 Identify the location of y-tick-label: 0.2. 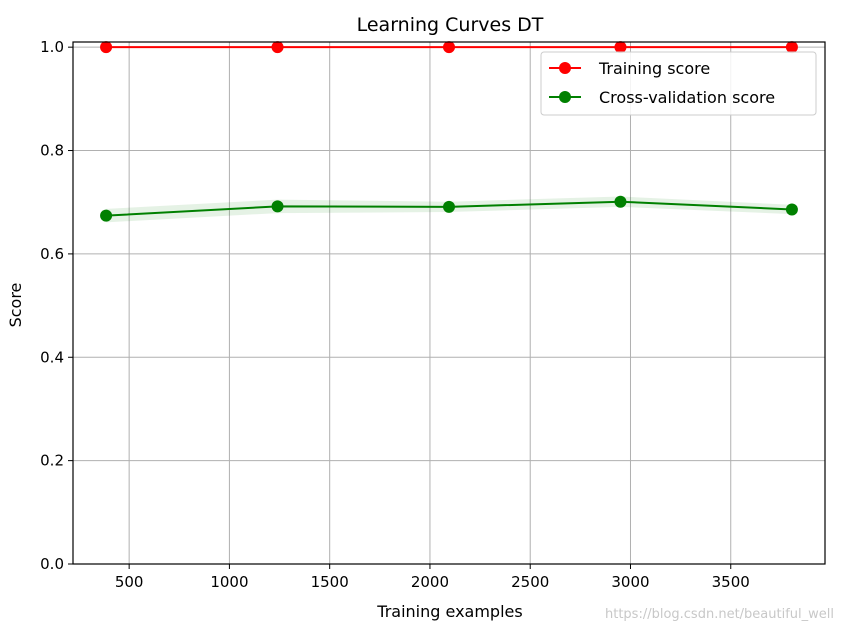
(52, 461).